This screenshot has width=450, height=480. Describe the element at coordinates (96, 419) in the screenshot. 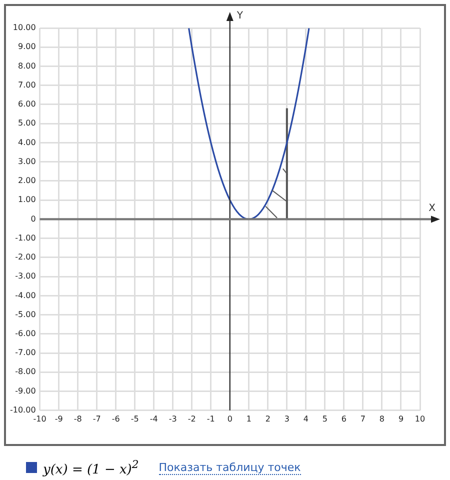

I see `x-tick-label: -7` at that location.